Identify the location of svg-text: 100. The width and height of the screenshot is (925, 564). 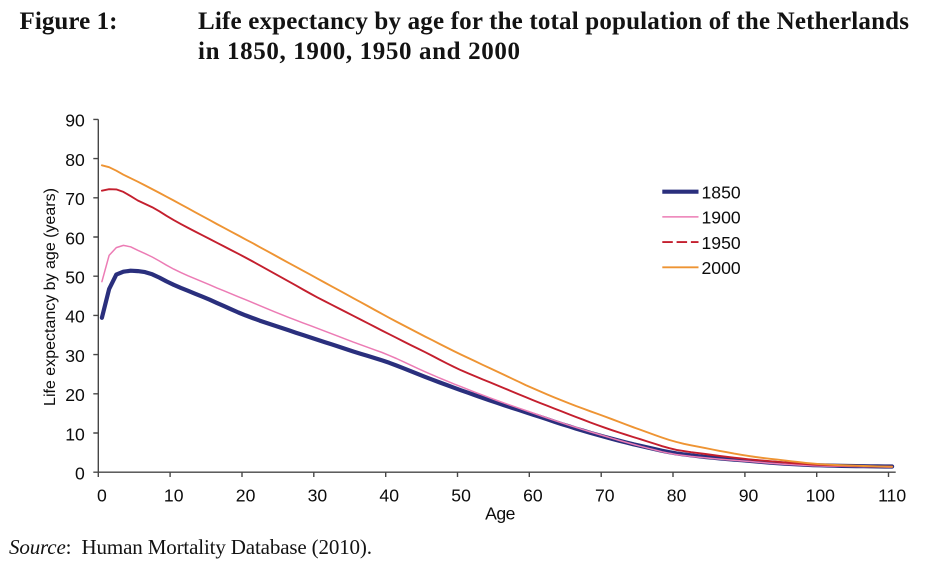
(821, 495).